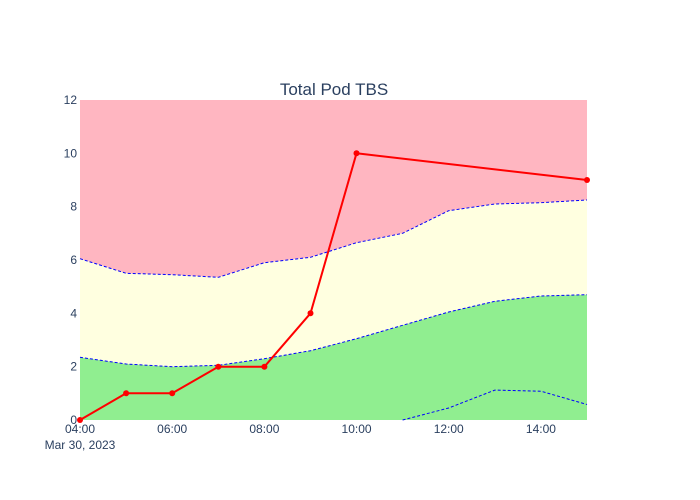 This screenshot has width=700, height=500. Describe the element at coordinates (80, 429) in the screenshot. I see `x-tick-label: 04:00` at that location.